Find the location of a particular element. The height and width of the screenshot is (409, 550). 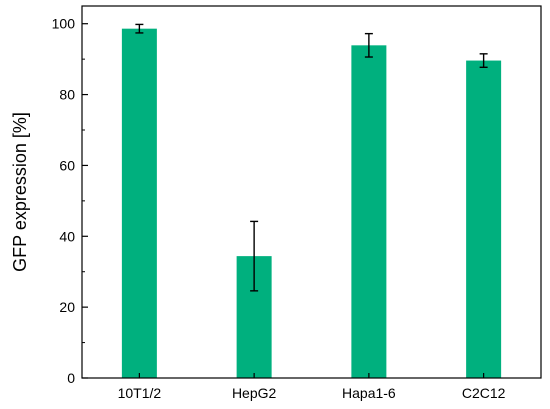

x-axis-ticks: 10T1/2 HepG2 Hapa1-6 C2C12 is located at coordinates (312, 387).